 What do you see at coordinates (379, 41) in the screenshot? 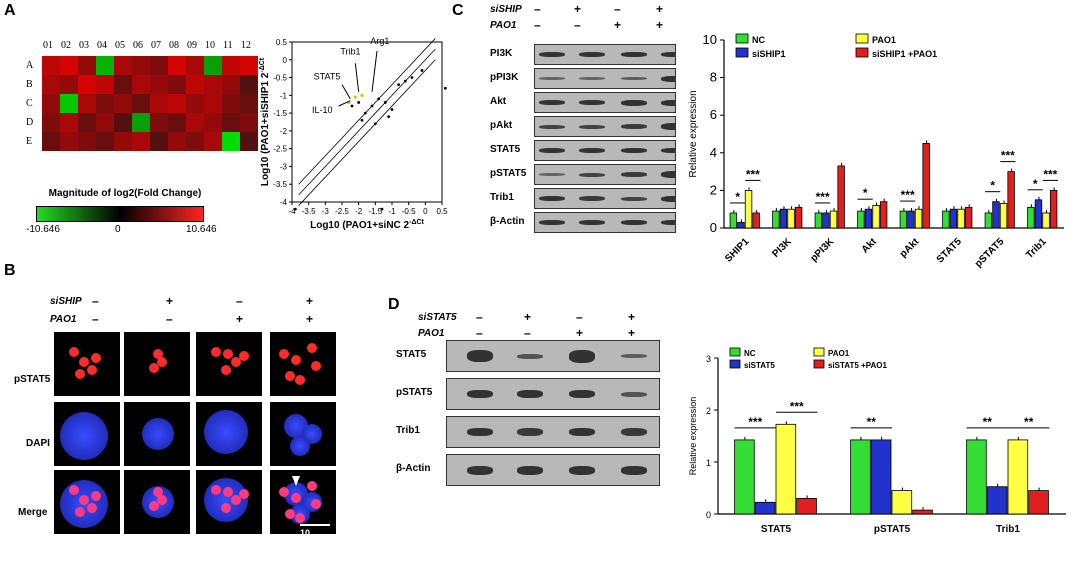
I see `scatter-label-arg1: Arg1` at bounding box center [379, 41].